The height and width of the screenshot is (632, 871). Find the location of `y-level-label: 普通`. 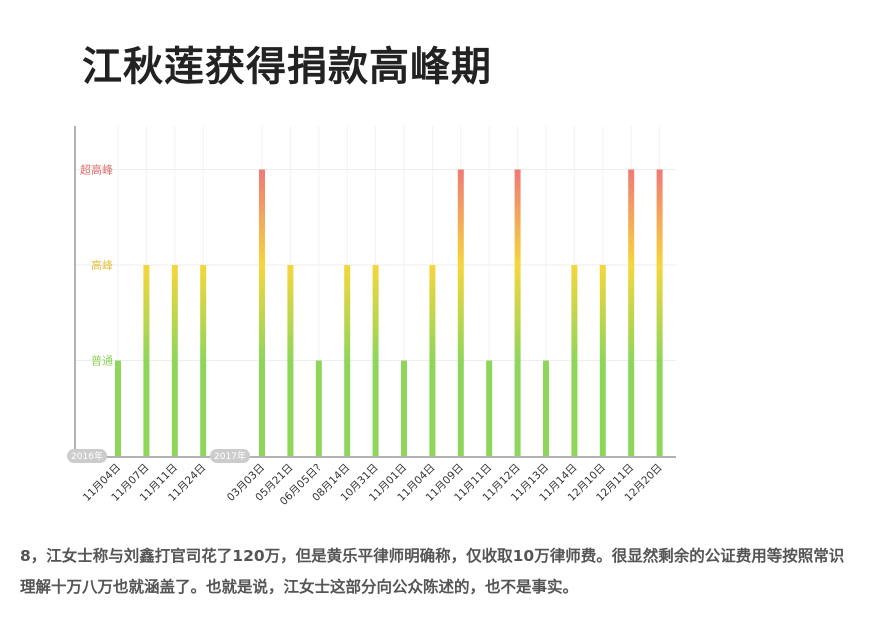

y-level-label: 普通 is located at coordinates (102, 361).